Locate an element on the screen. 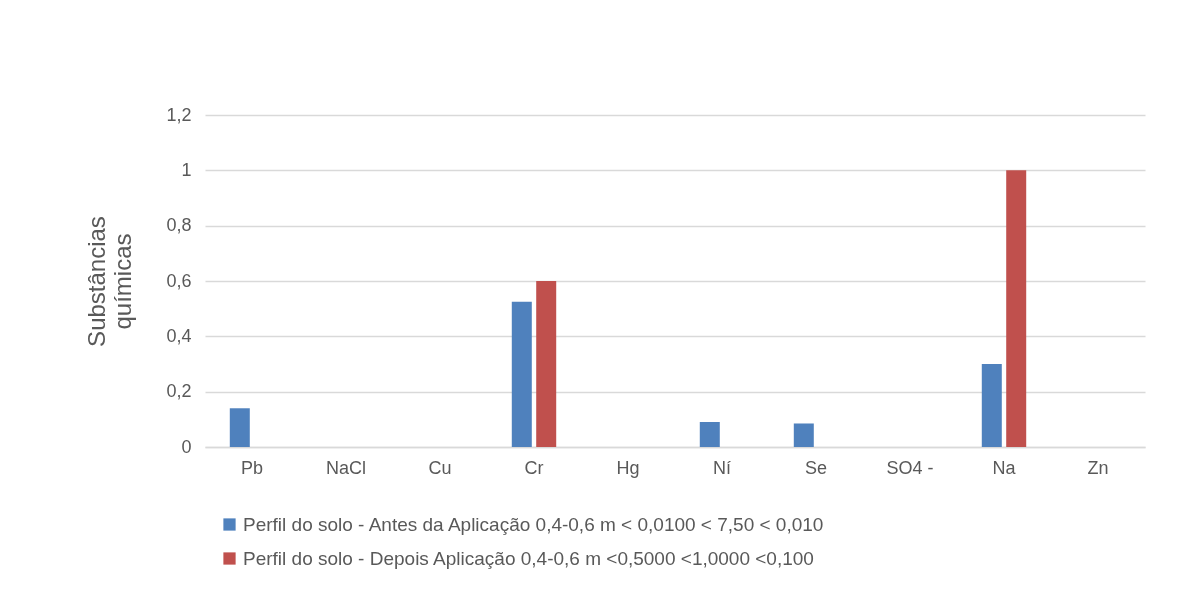 The image size is (1189, 612). x-tick-label: Cu is located at coordinates (440, 467).